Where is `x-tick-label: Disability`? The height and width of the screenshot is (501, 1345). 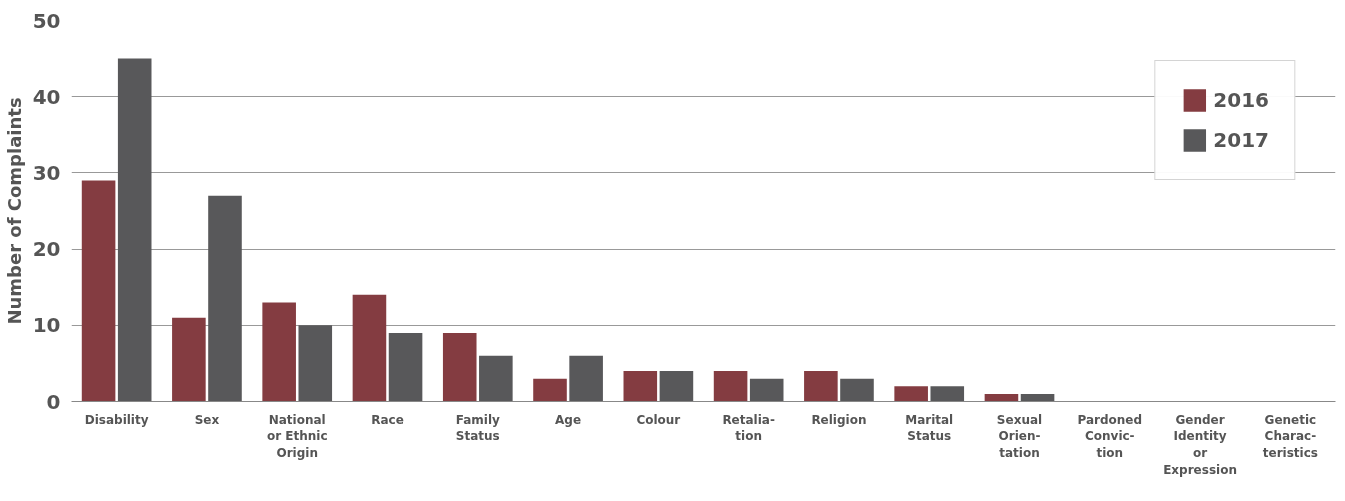 x-tick-label: Disability is located at coordinates (116, 419).